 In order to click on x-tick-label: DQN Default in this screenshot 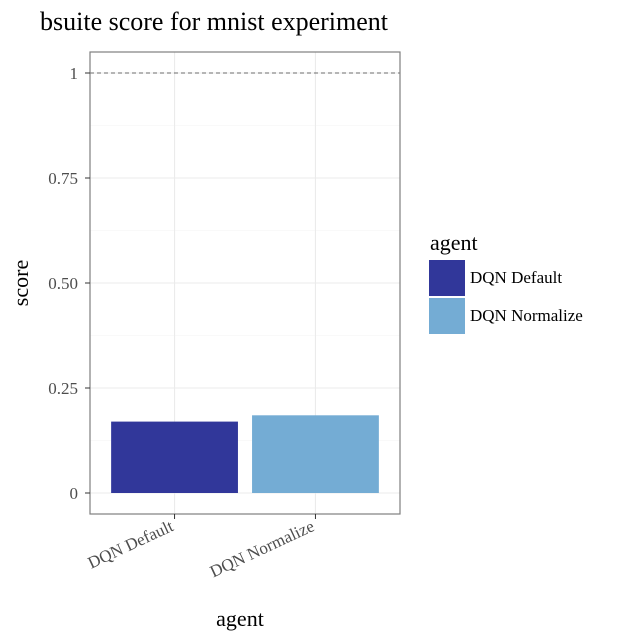, I will do `click(131, 544)`.